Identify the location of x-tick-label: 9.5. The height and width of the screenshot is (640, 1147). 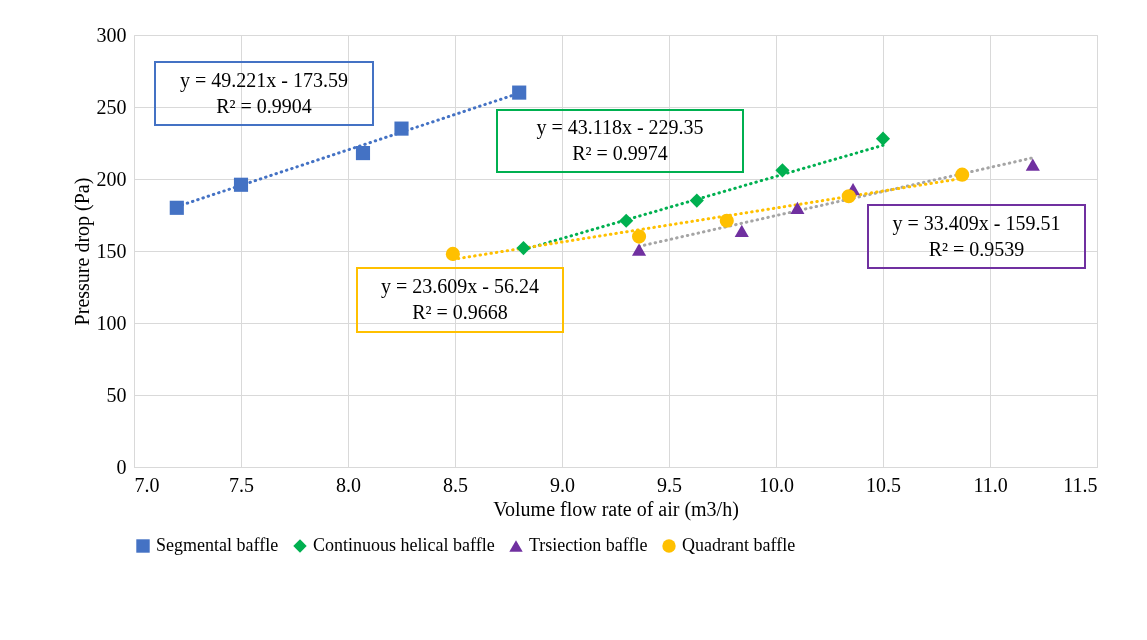
(669, 484).